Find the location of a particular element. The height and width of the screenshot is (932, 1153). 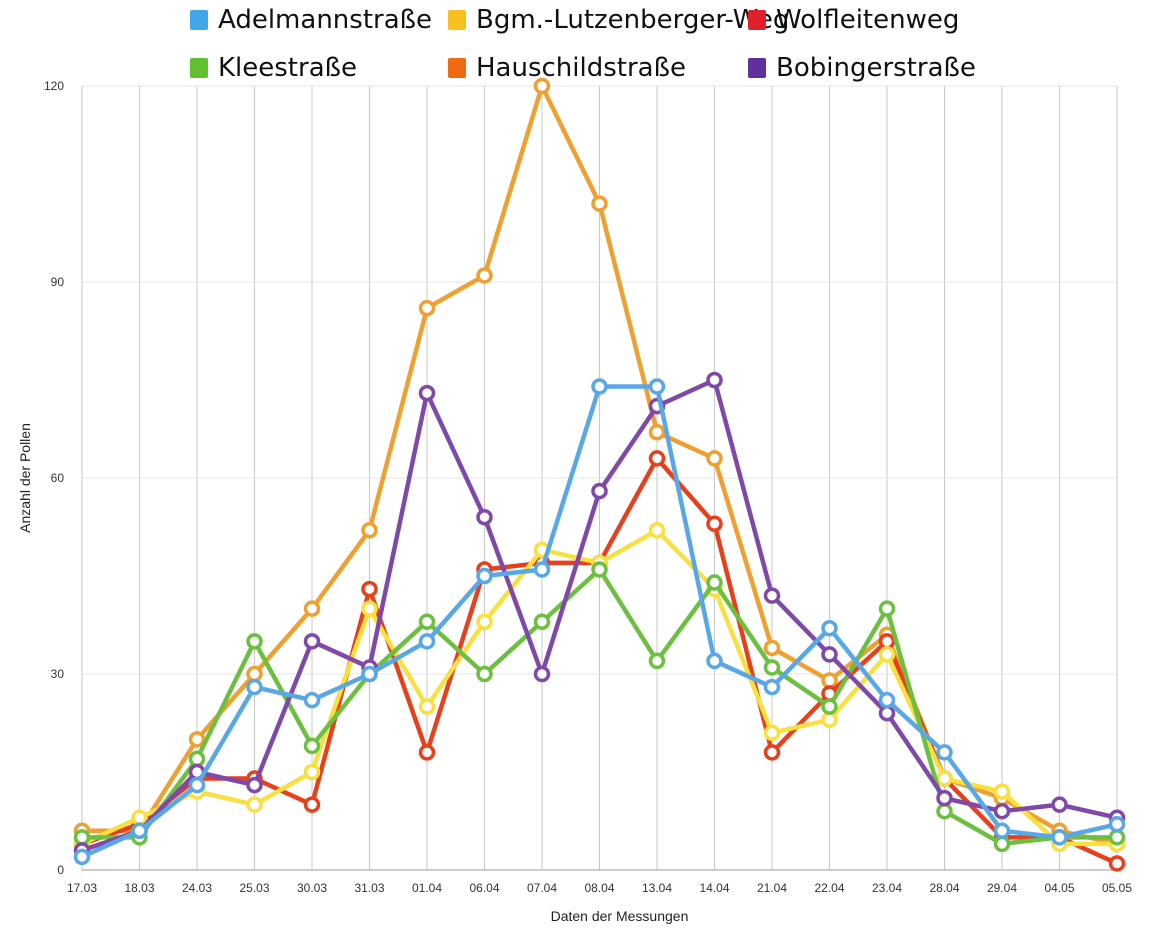

legend-item-bobingerstrasse: Bobingerstraße is located at coordinates (862, 68).